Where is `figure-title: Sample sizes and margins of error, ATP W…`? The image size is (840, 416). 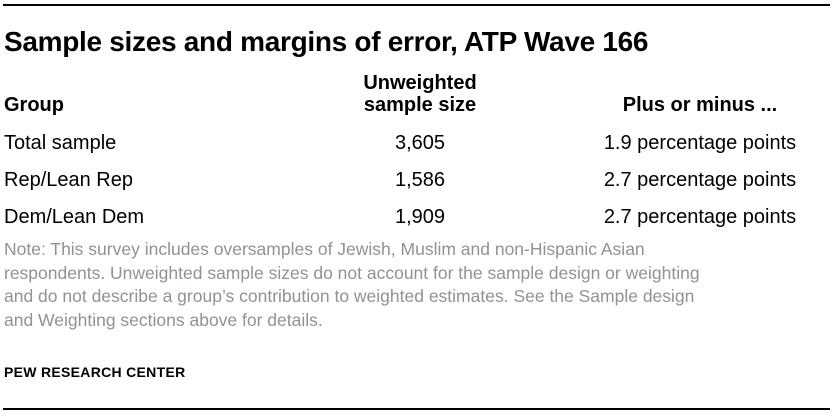 figure-title: Sample sizes and margins of error, ATP W… is located at coordinates (326, 41).